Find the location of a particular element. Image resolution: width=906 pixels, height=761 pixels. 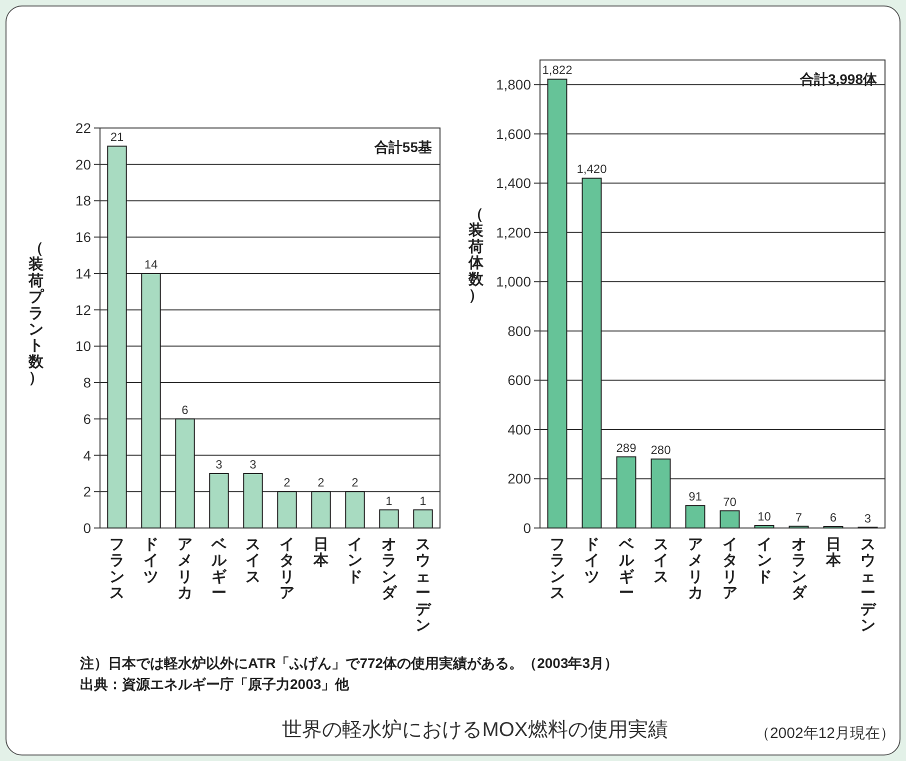

text: （装荷プラント数） is located at coordinates (36, 313).